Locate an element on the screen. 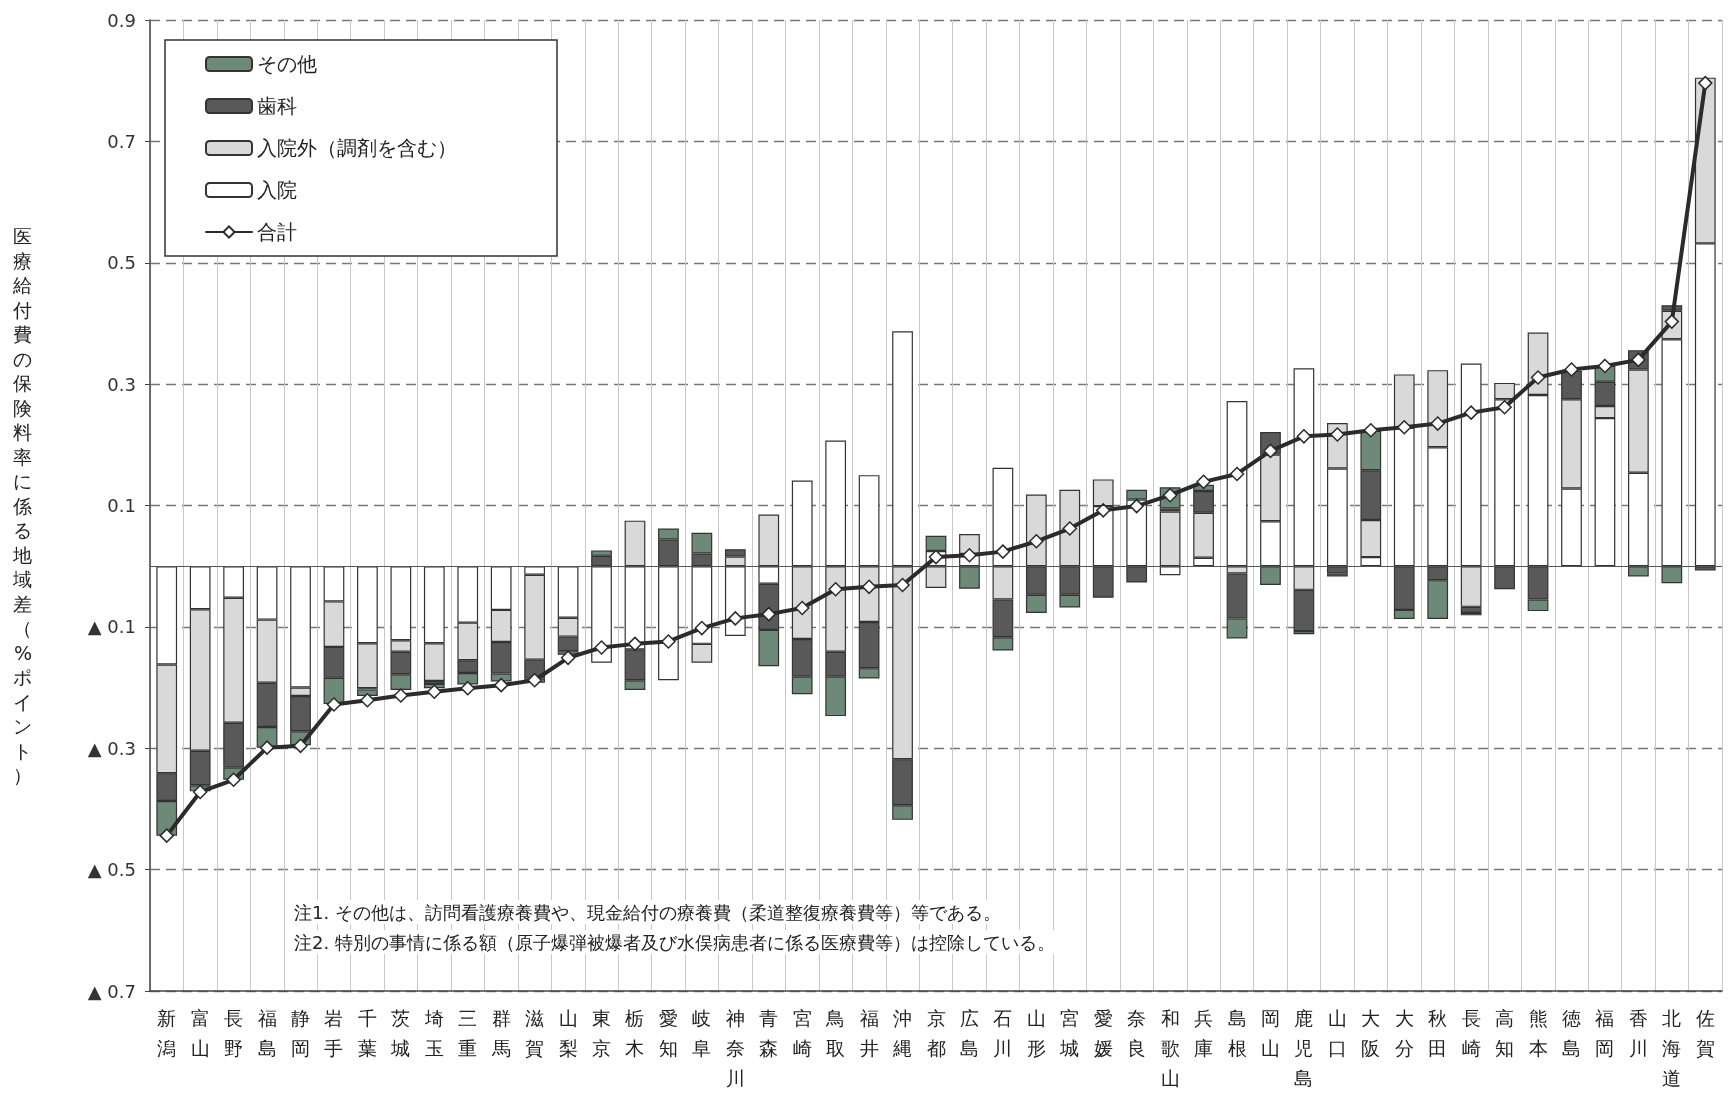 The image size is (1736, 1109). x-tick-label: 神奈川 is located at coordinates (735, 1048).